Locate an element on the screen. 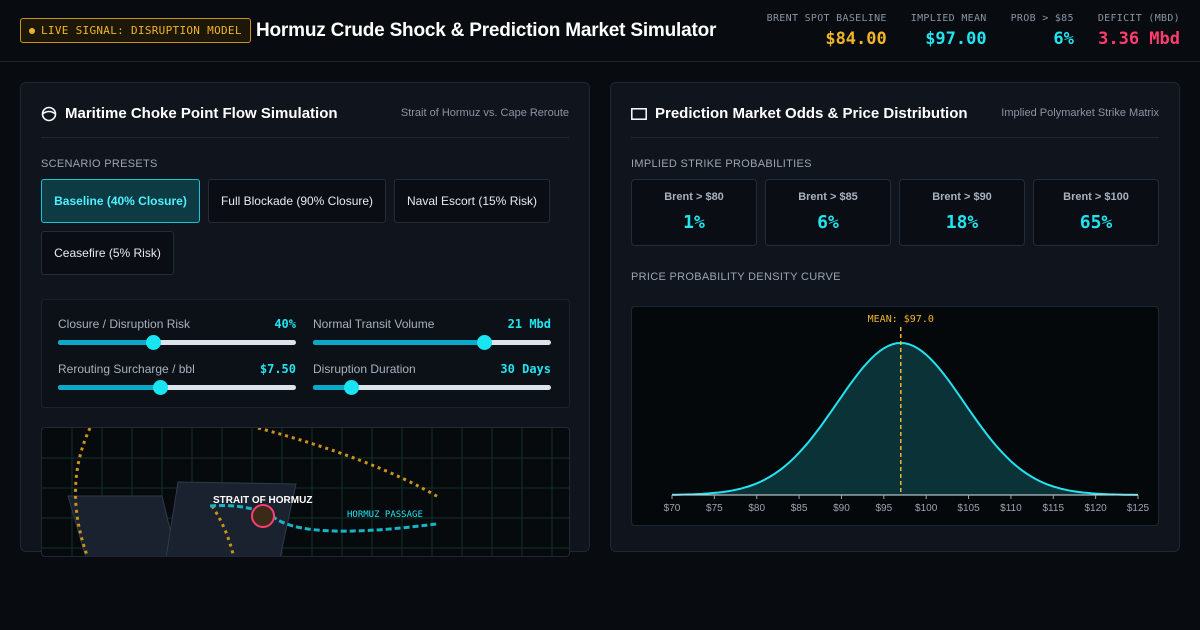 This screenshot has height=630, width=1200. landmass-oman is located at coordinates (231, 518).